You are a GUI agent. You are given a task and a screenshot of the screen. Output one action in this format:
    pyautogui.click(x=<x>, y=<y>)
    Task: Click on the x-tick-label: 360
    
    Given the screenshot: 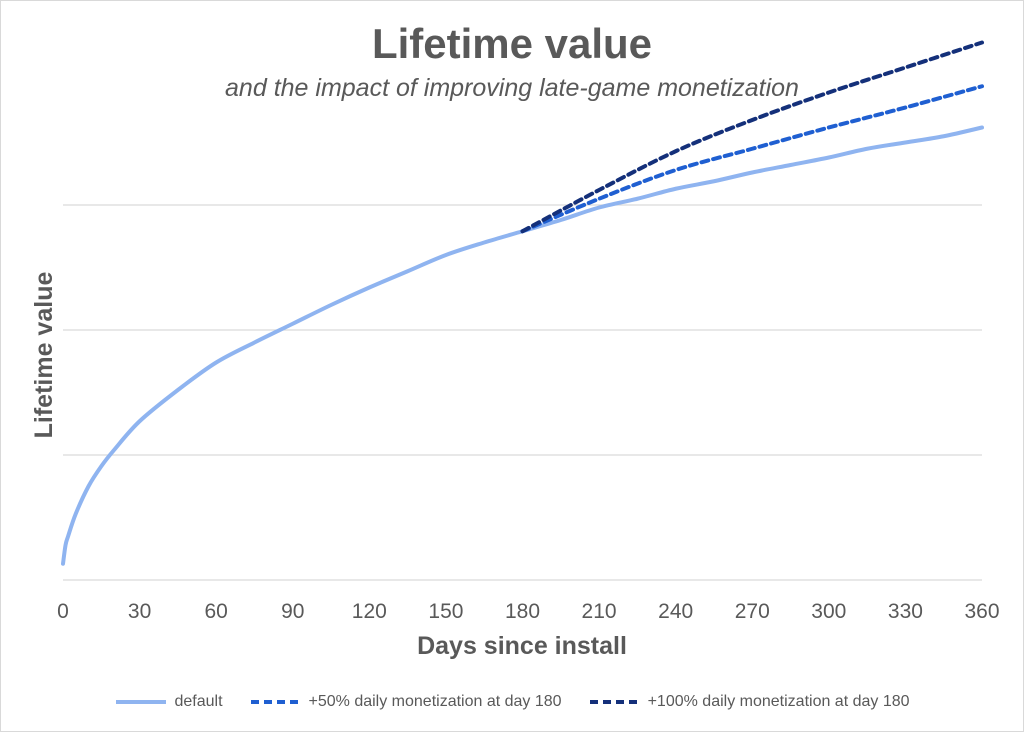 What is the action you would take?
    pyautogui.click(x=981, y=611)
    